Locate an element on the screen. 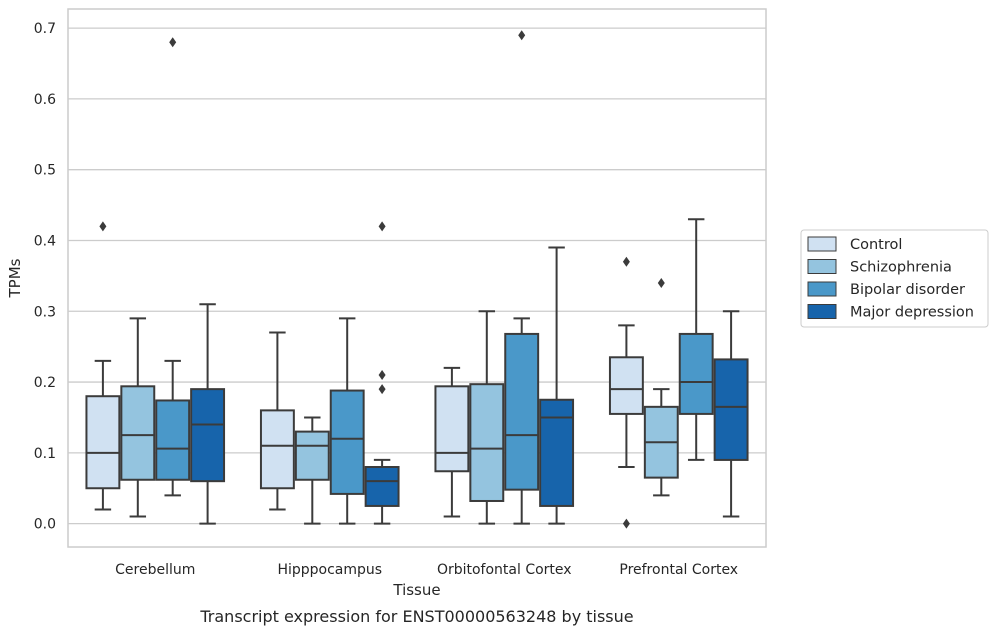 This screenshot has height=634, width=997. y-axis-label: TPMs is located at coordinates (15, 278).